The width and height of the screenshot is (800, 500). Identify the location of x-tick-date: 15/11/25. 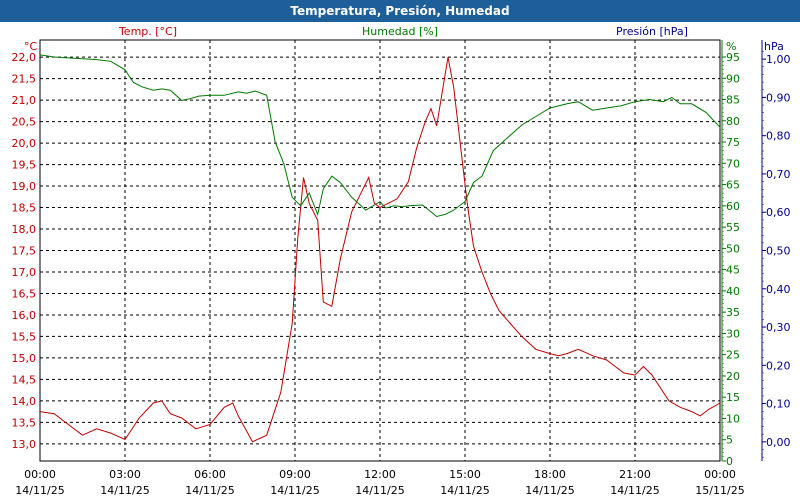
(719, 490).